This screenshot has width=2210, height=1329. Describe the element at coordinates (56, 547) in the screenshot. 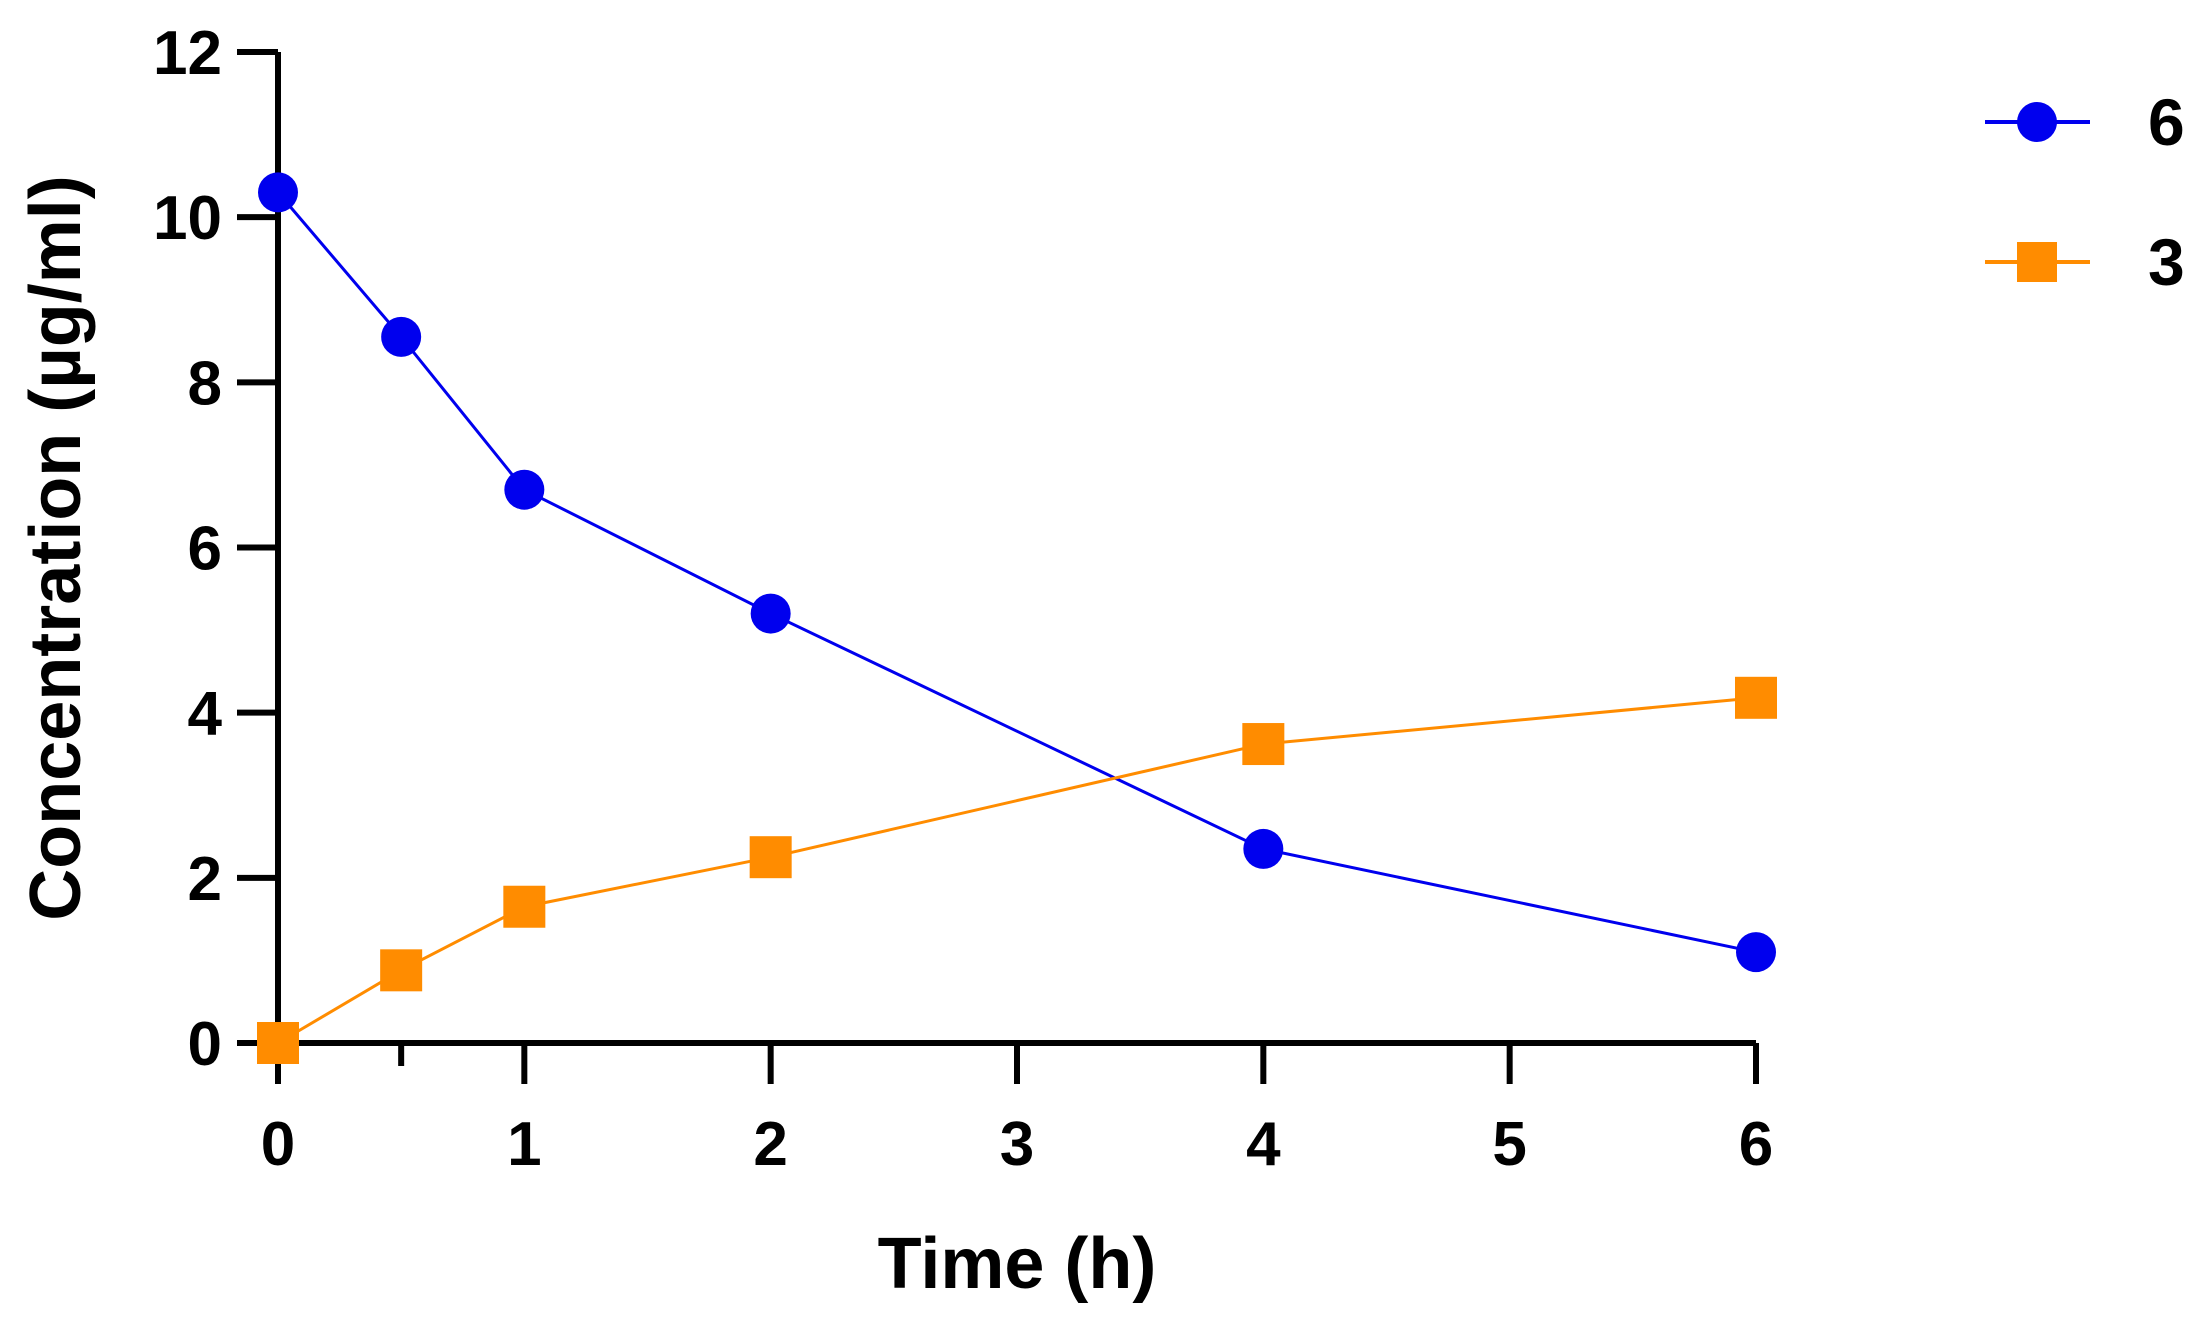

I see `y-axis-title: Concentration (µg/ml)` at that location.